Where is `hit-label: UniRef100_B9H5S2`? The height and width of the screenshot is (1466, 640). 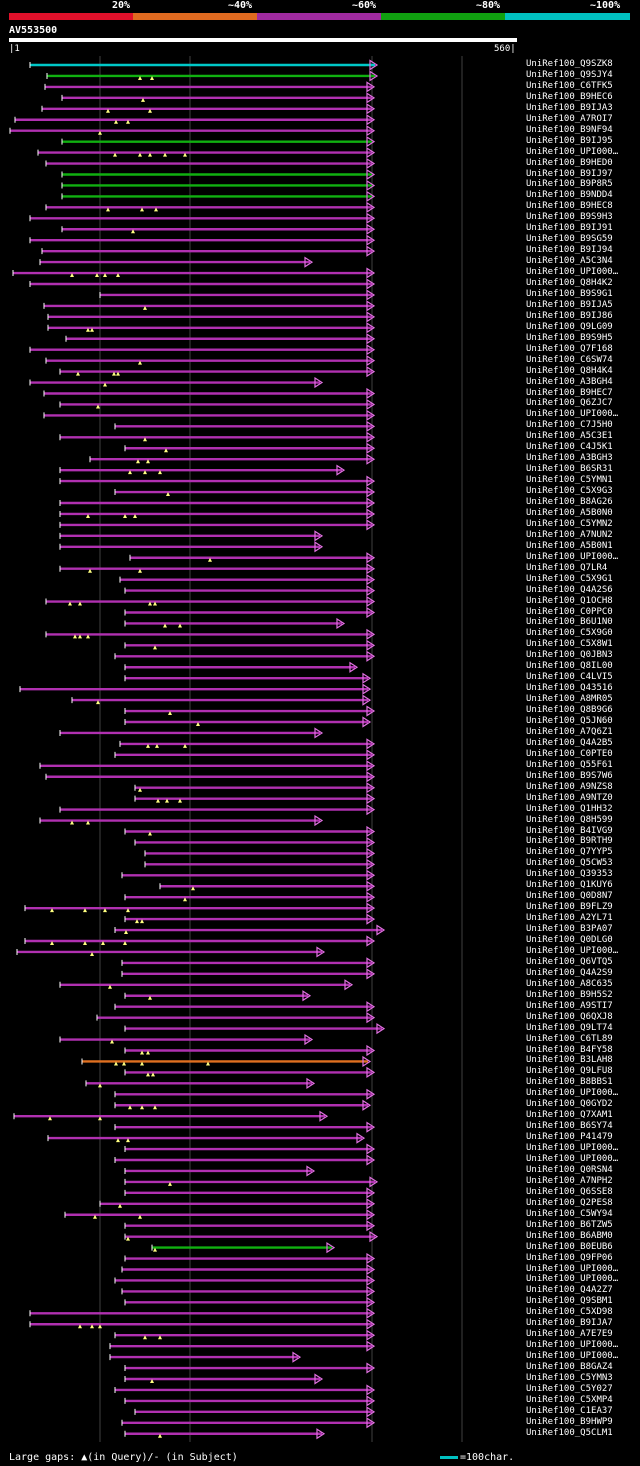
hit-label: UniRef100_B9H5S2 is located at coordinates (569, 994).